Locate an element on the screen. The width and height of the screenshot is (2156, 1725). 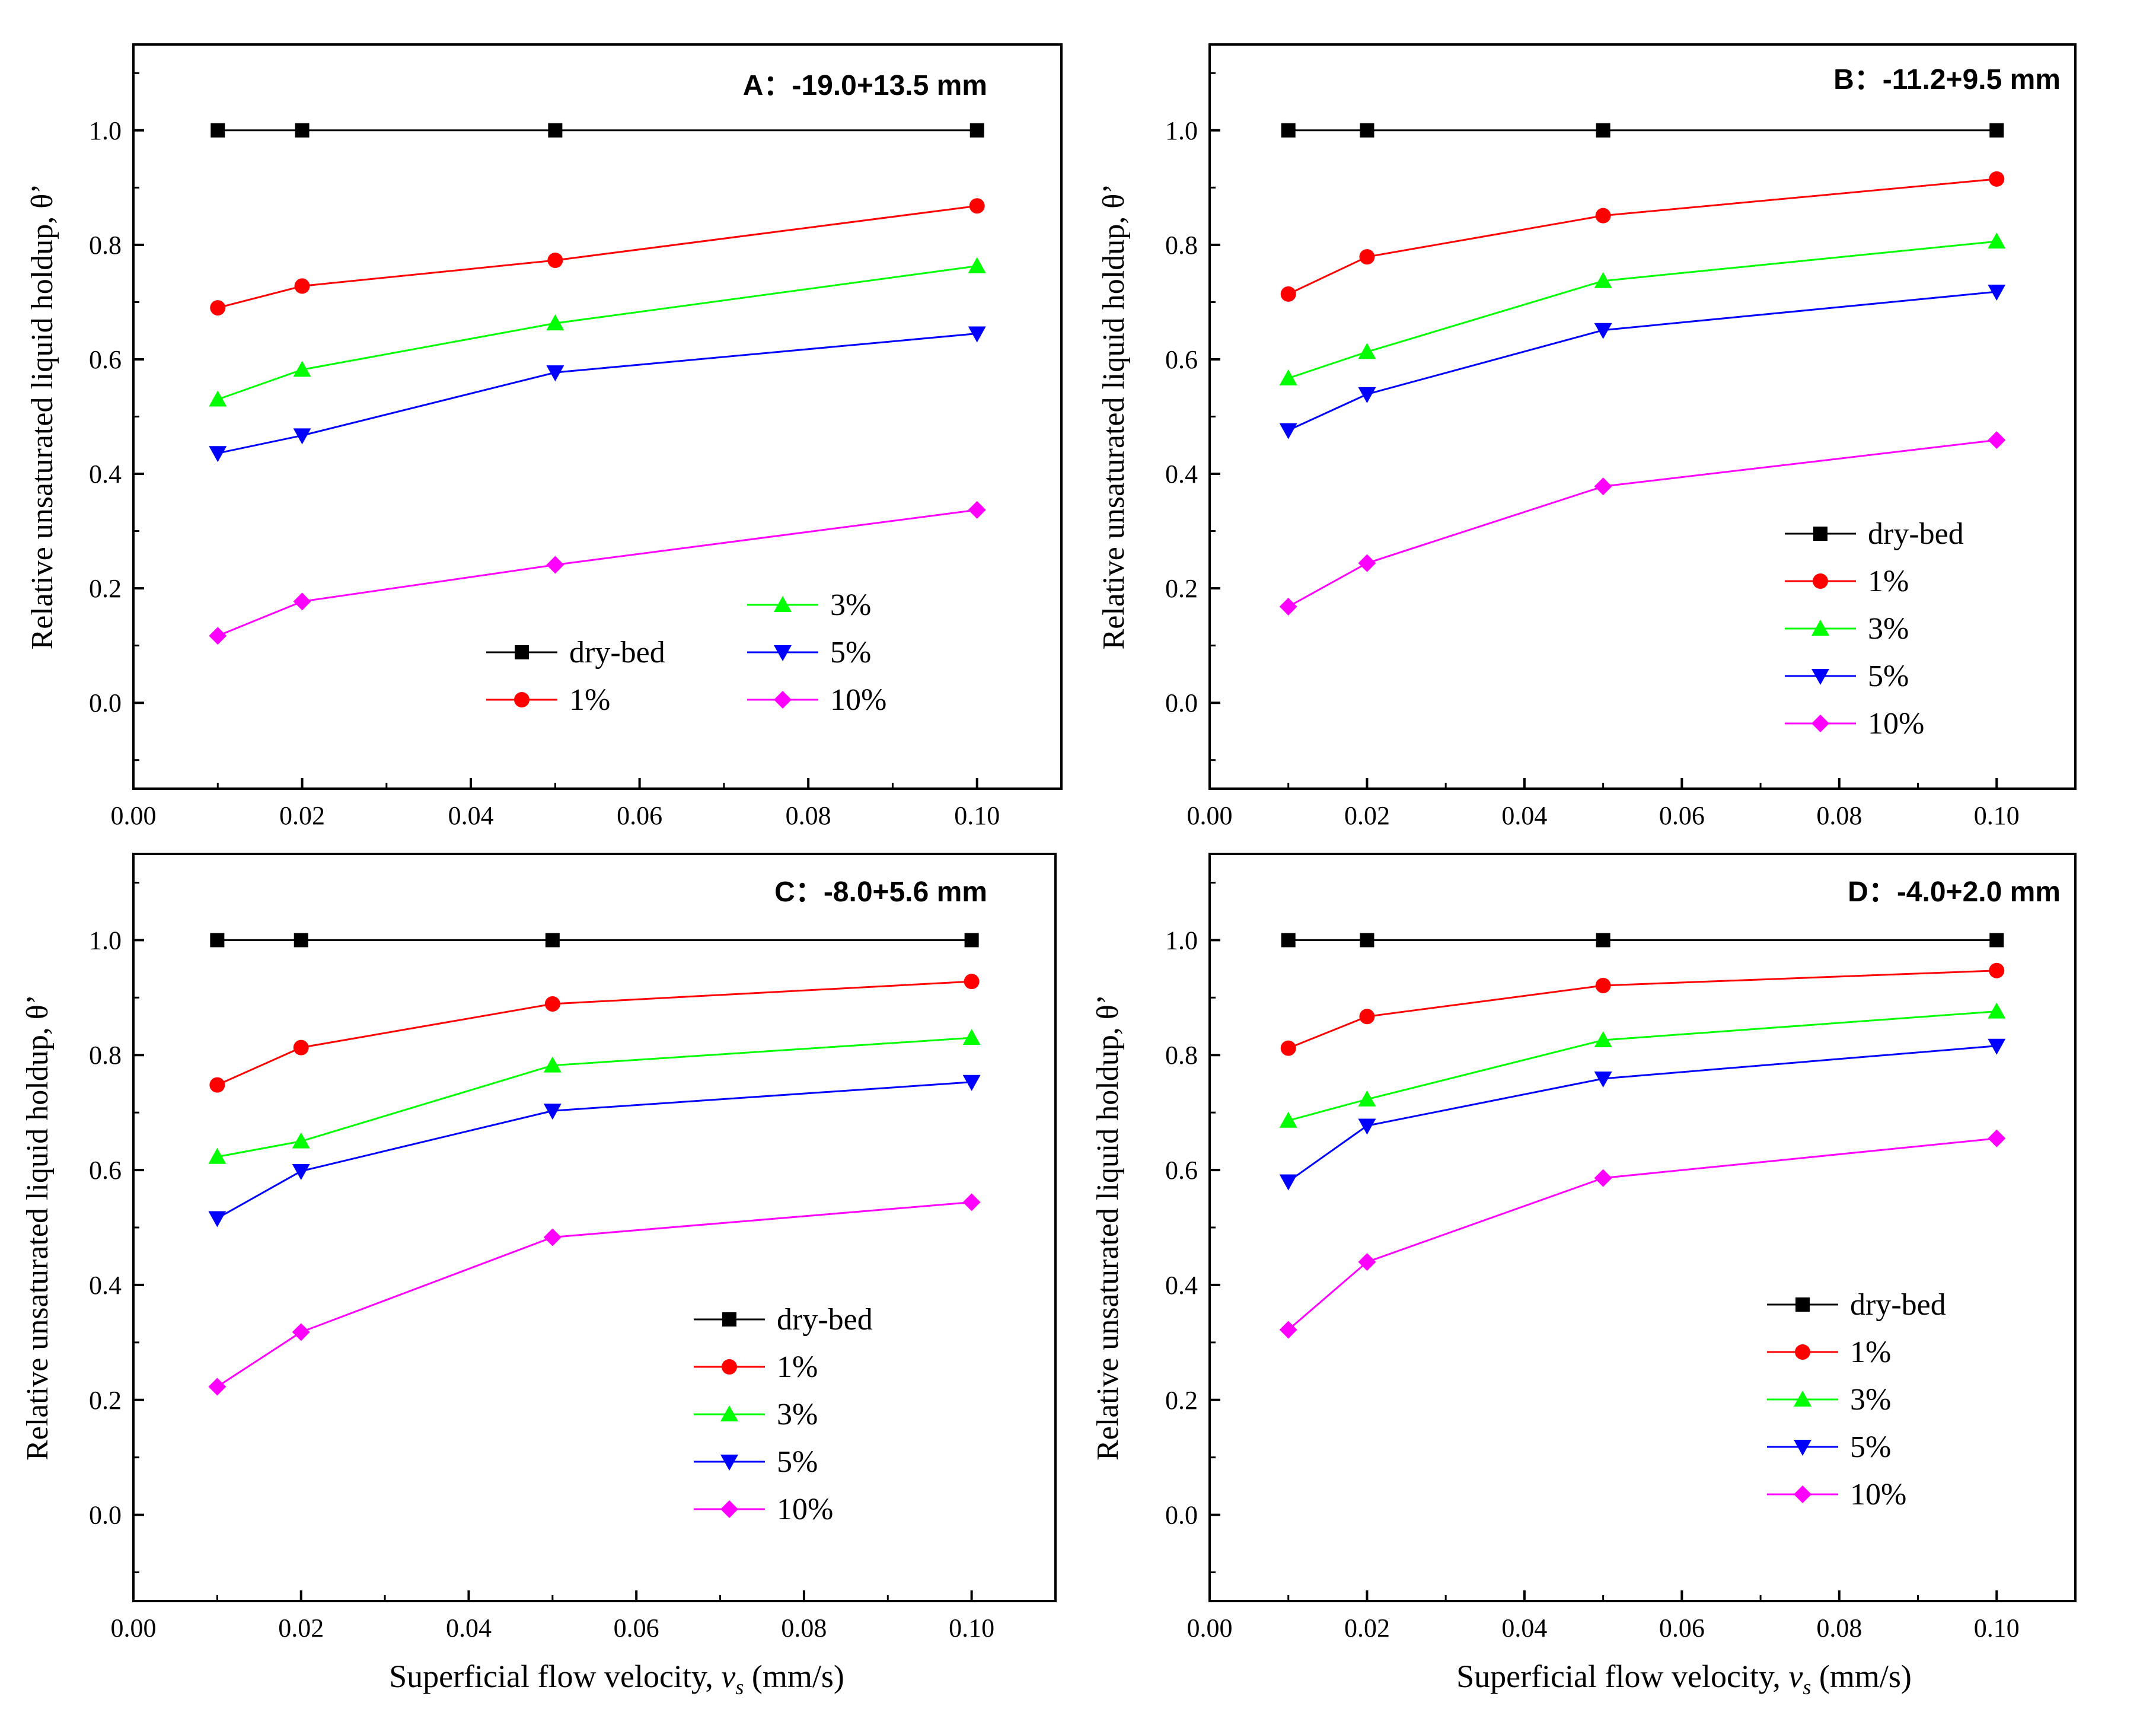
panel-title: C：-8.0+5.6 mm is located at coordinates (880, 892).